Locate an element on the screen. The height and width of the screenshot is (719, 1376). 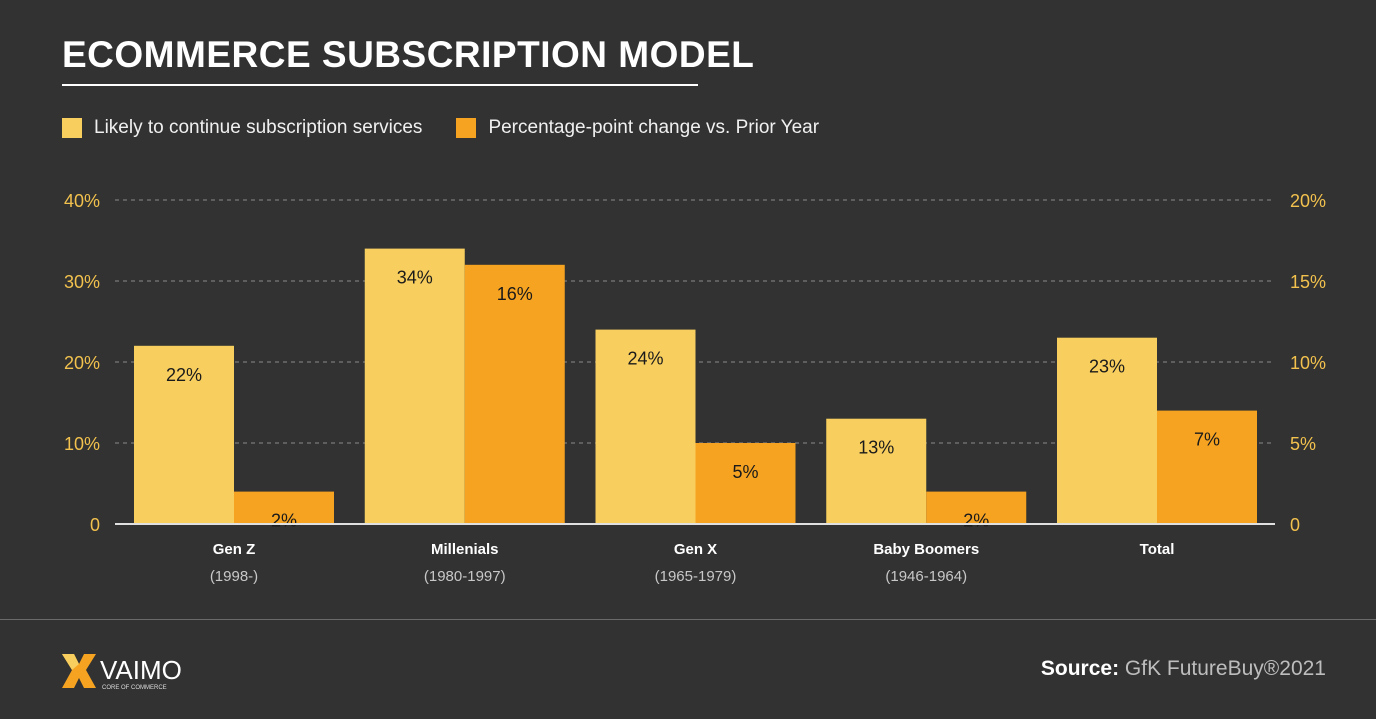
right-axis-tick: 0 is located at coordinates (1295, 525).